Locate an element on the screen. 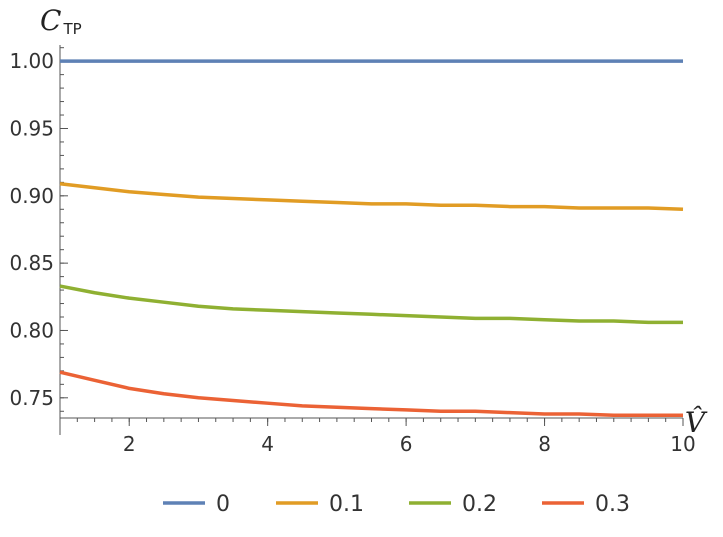 The width and height of the screenshot is (723, 537). legend: 0 0.1 0.2 0.3 is located at coordinates (396, 504).